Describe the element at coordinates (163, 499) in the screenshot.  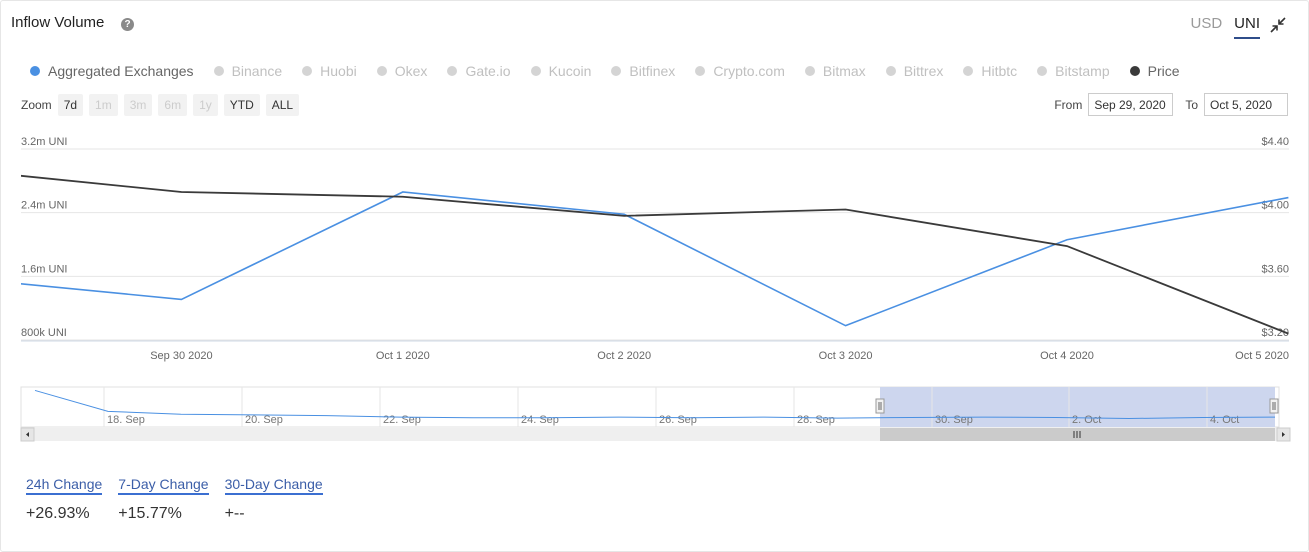
I see `change-stat-7-day-change: 7-Day Change +15.77%` at that location.